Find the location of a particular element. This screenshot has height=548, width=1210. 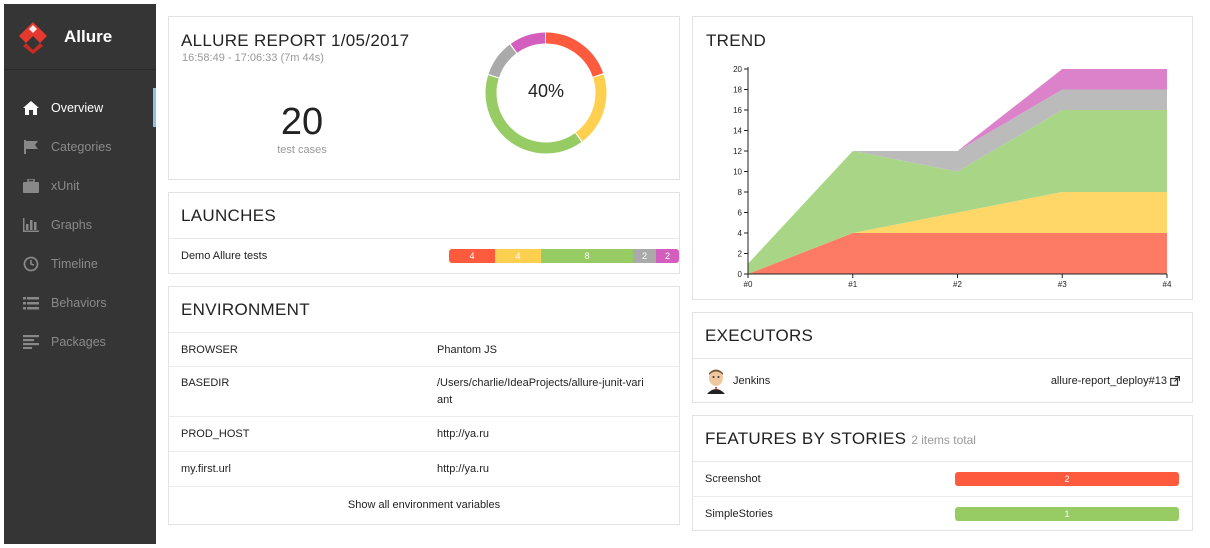

feature-name: Screenshot is located at coordinates (733, 479).